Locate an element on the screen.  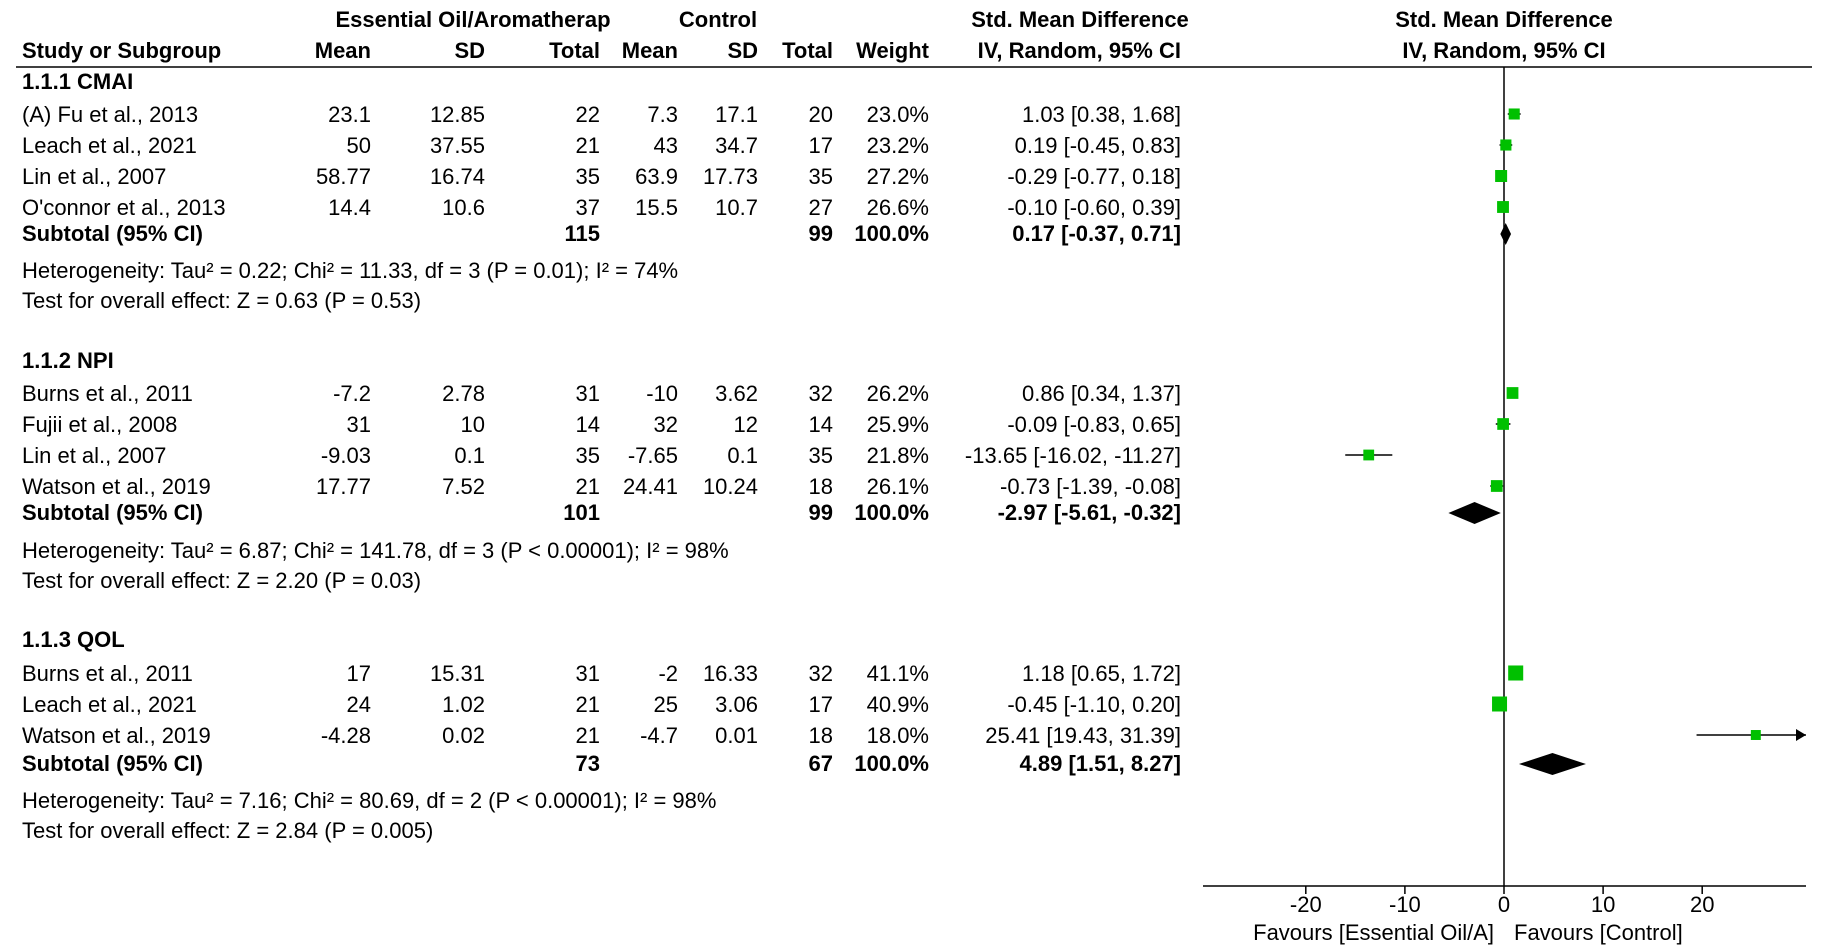
group-2-study-4-ci: -0.73 [-1.39, -0.08] is located at coordinates (1090, 486).